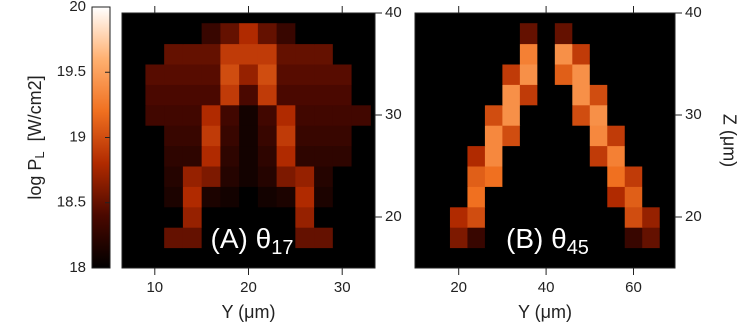 This screenshot has width=750, height=335. I want to click on colorbar-tick-label: 18.5, so click(71, 202).